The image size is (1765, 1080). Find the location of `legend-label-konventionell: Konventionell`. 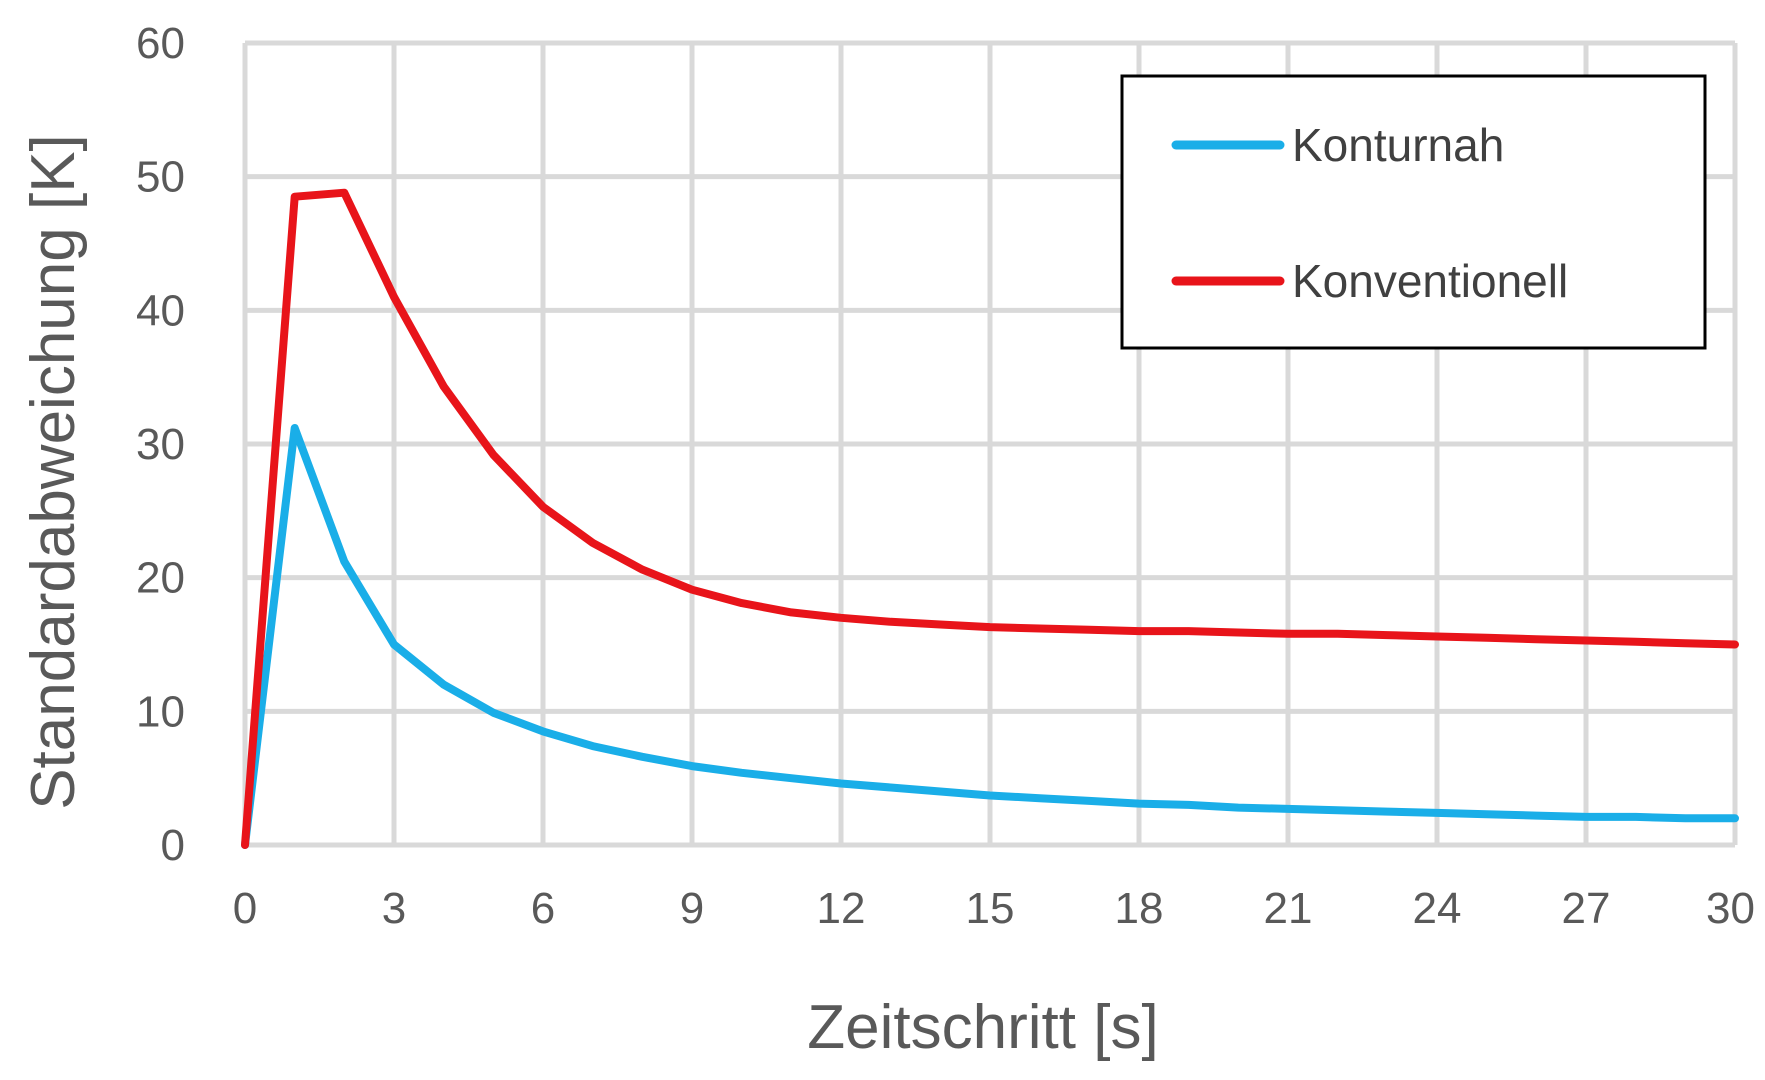

legend-label-konventionell: Konventionell is located at coordinates (1430, 281).